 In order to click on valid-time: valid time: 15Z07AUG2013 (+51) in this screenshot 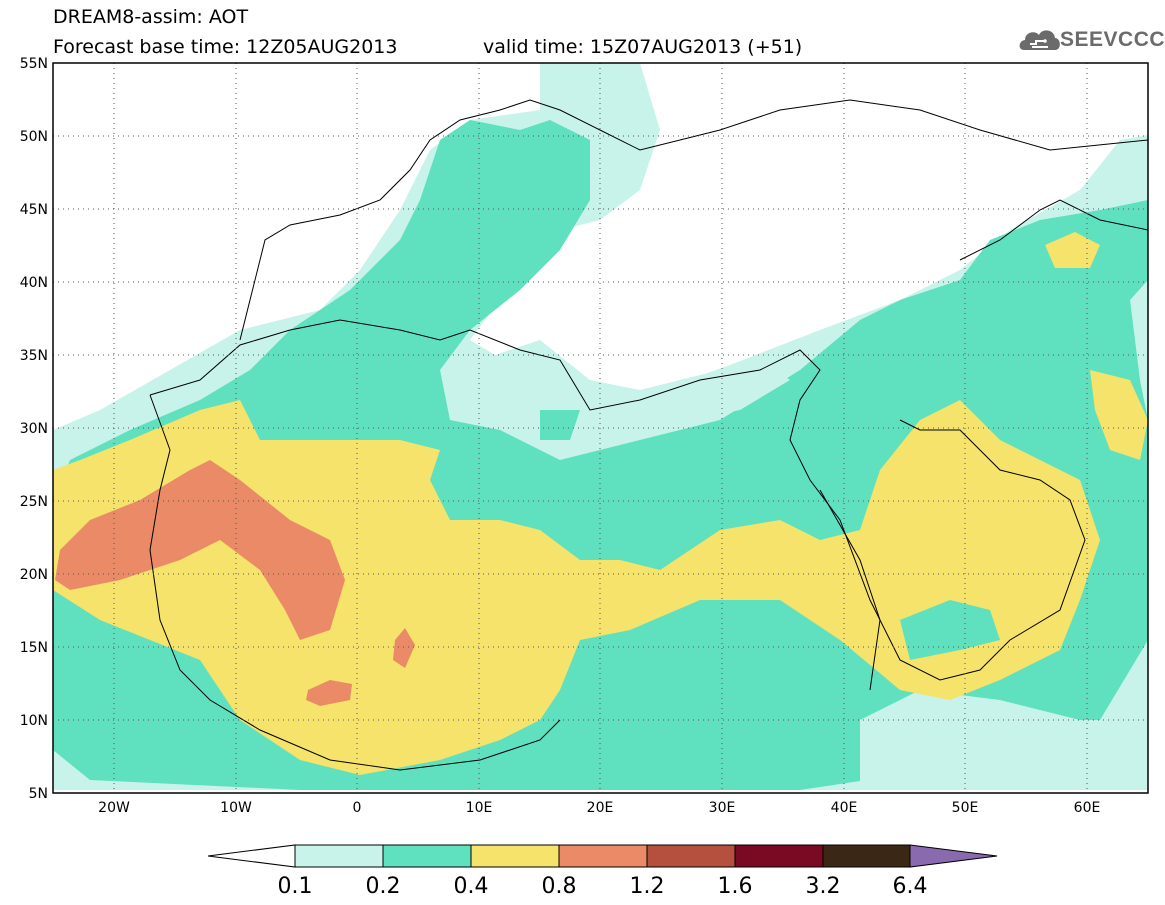, I will do `click(643, 47)`.